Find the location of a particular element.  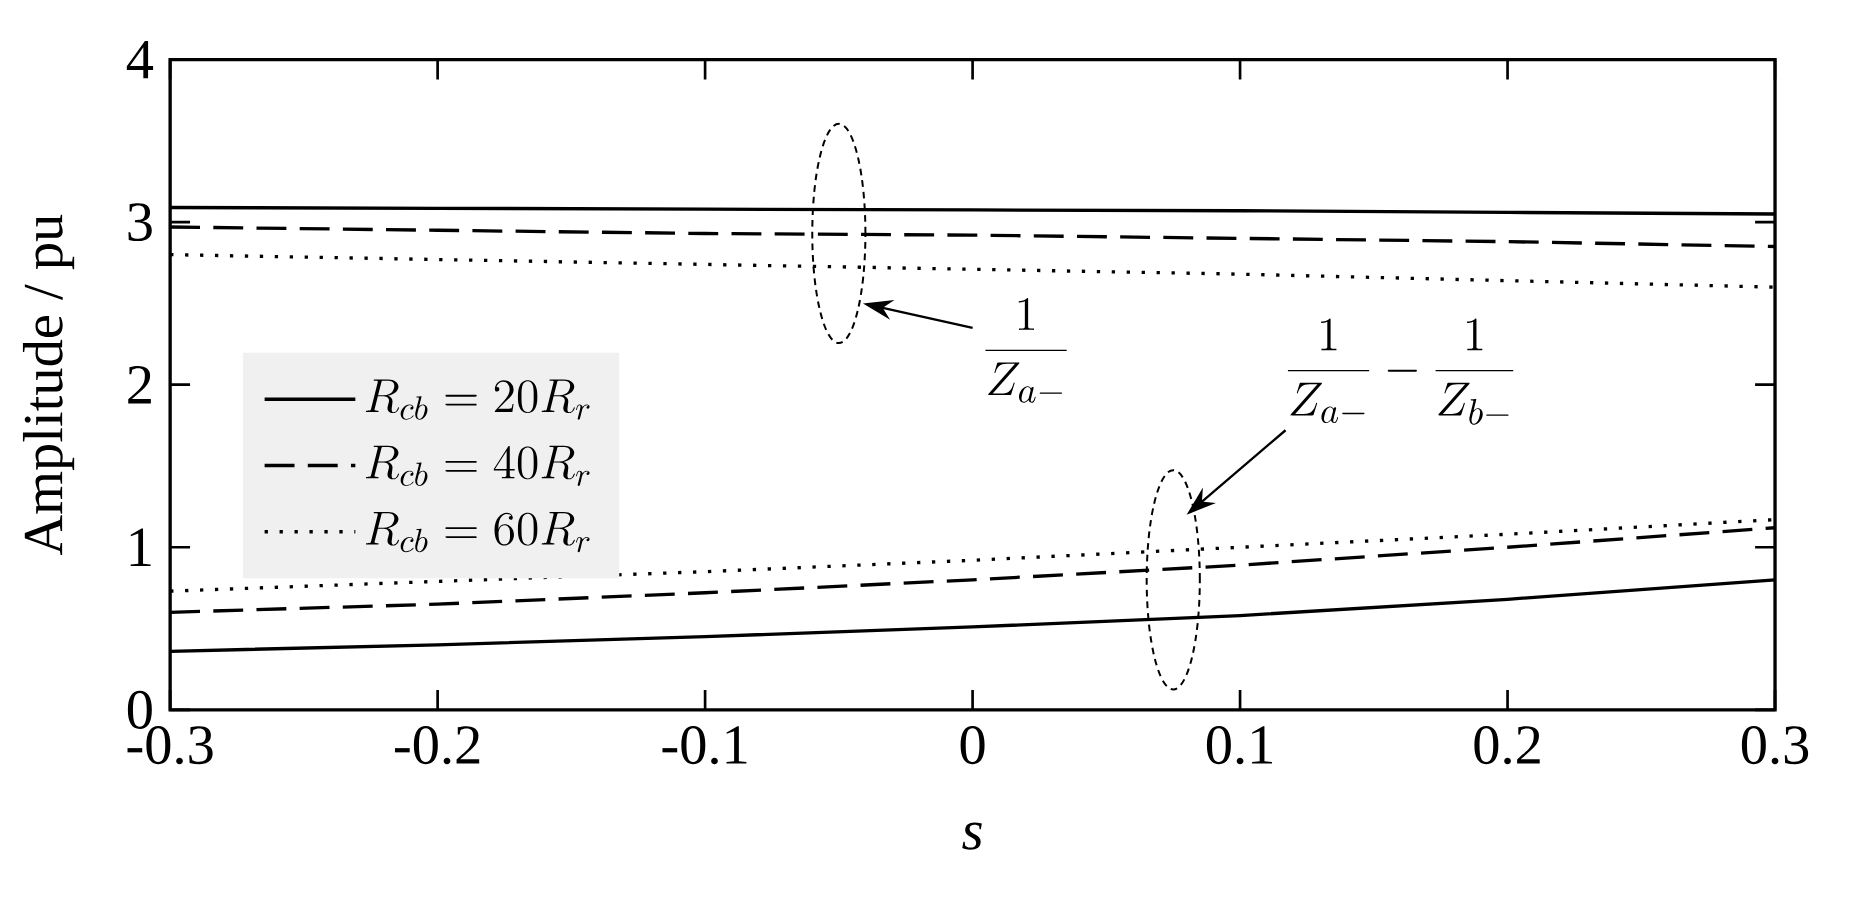

x-tick-label: 0.1 is located at coordinates (1239, 745).